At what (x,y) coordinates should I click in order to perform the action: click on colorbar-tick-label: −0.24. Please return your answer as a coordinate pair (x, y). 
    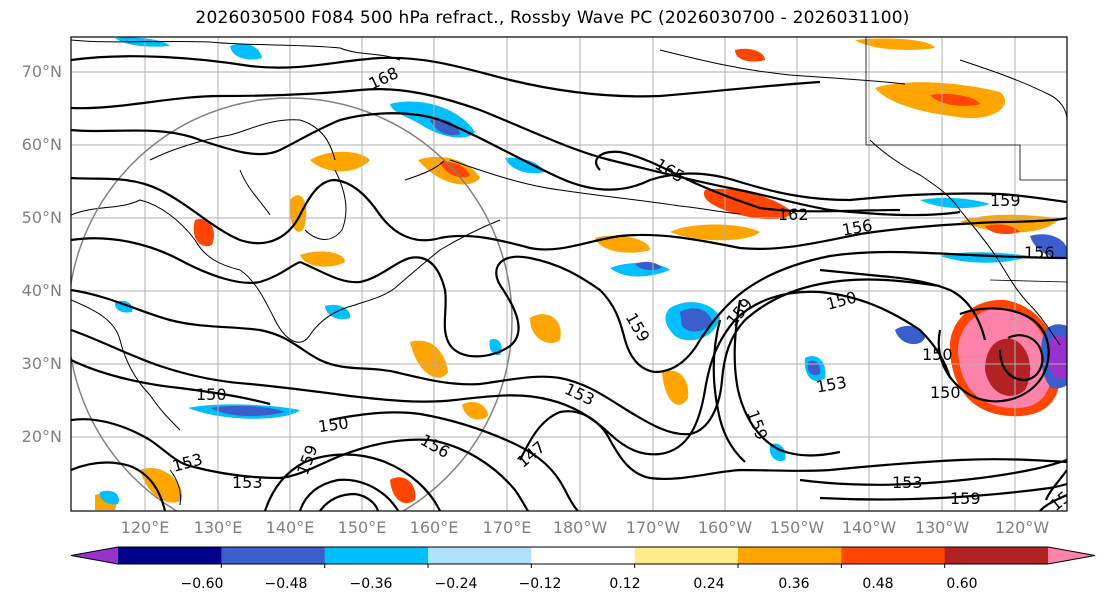
    Looking at the image, I should click on (456, 584).